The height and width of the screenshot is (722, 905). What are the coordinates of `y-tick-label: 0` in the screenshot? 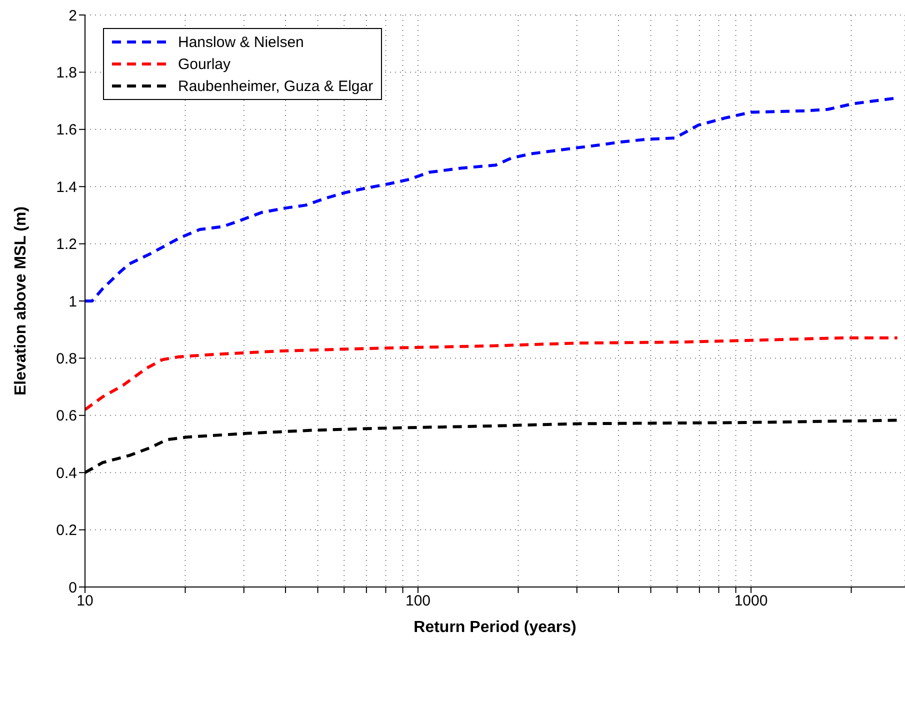 It's located at (72, 587).